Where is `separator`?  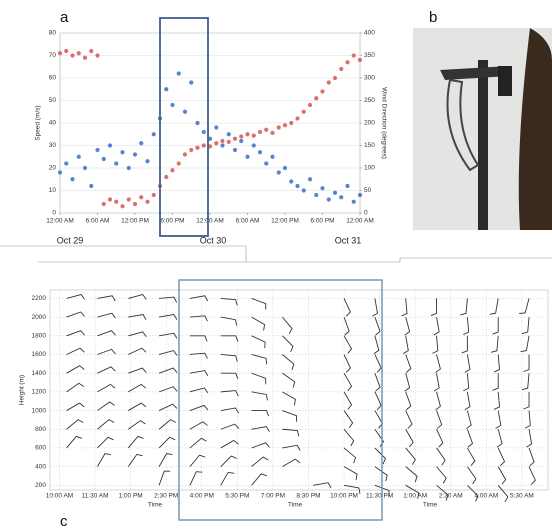
separator is located at coordinates (295, 260).